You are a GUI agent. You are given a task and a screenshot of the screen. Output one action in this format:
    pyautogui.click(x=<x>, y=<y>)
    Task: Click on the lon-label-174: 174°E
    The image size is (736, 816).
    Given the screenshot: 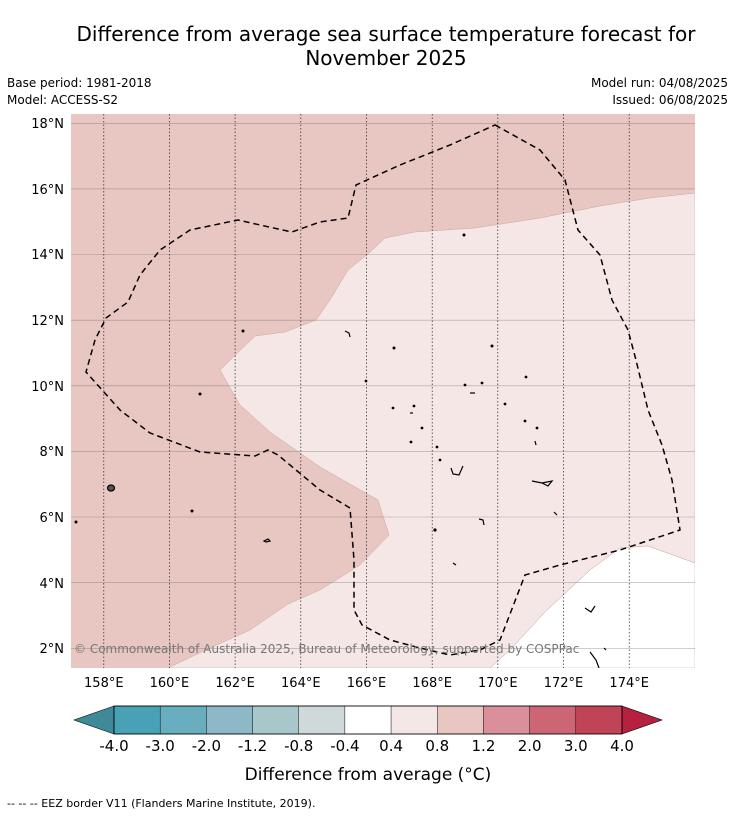 What is the action you would take?
    pyautogui.click(x=629, y=683)
    